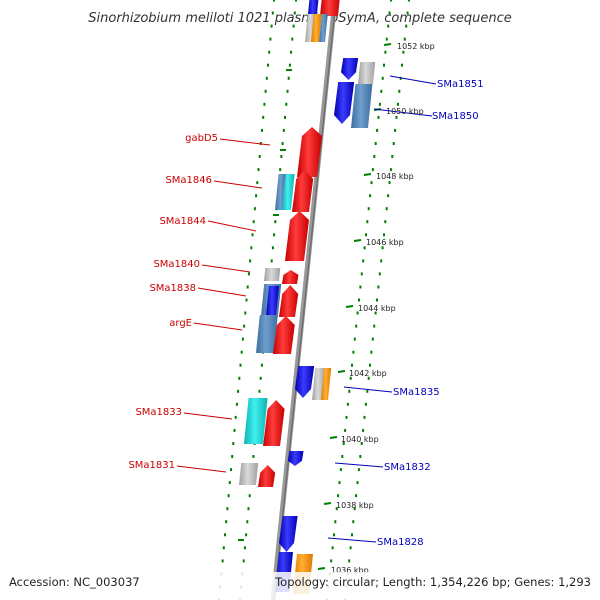 This screenshot has height=600, width=600. What do you see at coordinates (413, 80) in the screenshot?
I see `leader-SMa1851` at bounding box center [413, 80].